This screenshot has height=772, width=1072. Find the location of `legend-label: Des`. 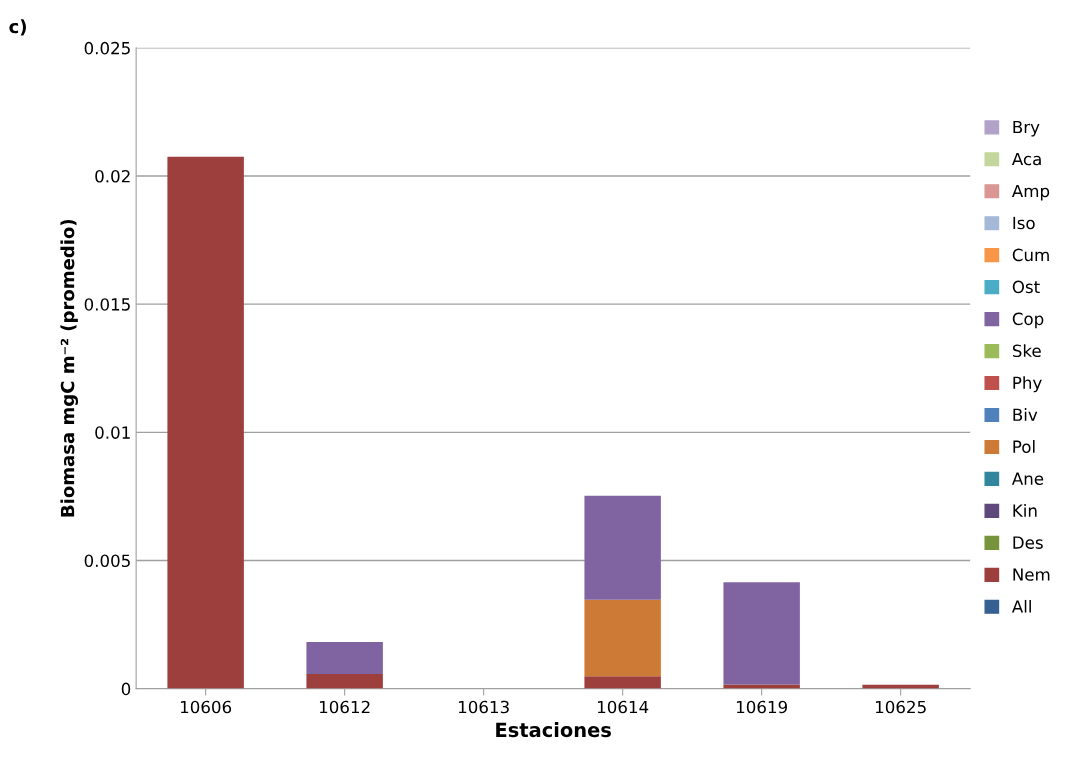

legend-label: Des is located at coordinates (1028, 542).